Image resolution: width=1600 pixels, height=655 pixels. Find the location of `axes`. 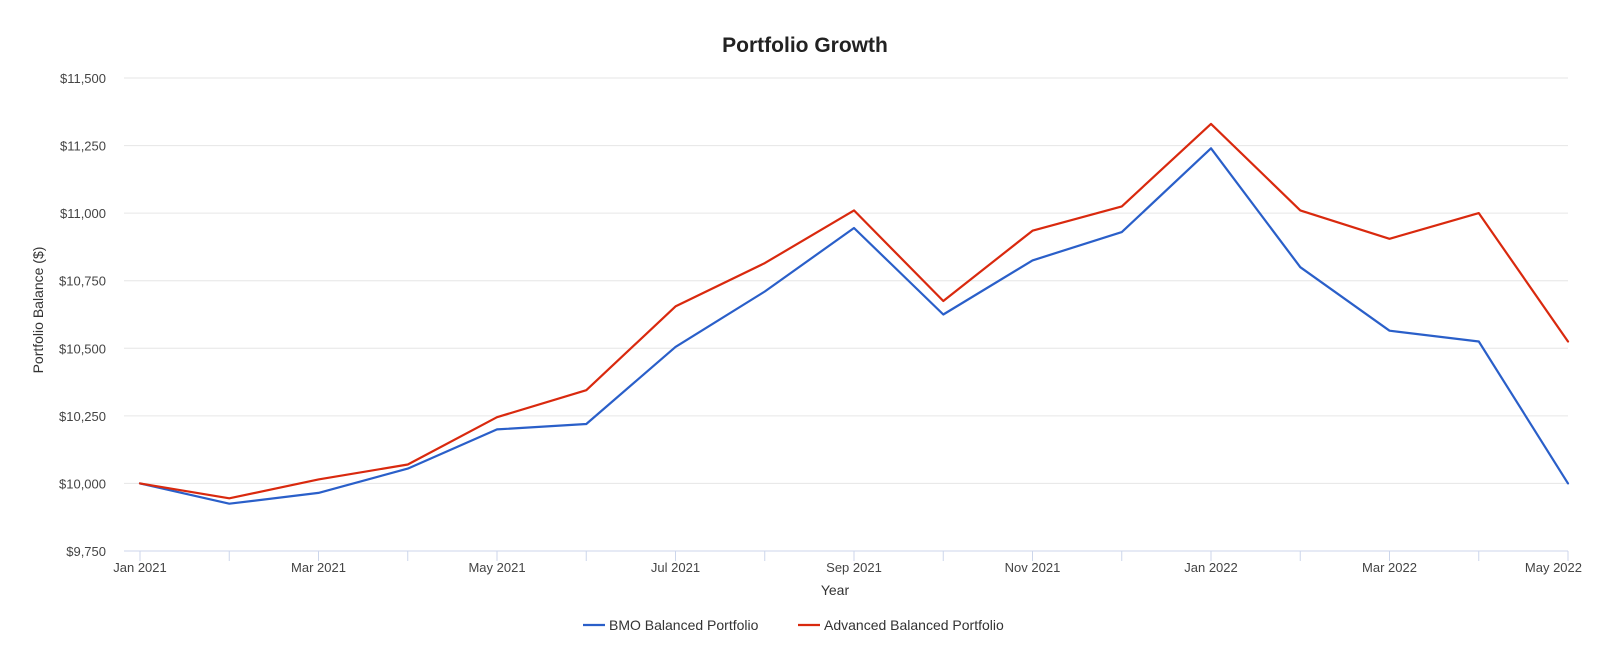

axes is located at coordinates (846, 555).